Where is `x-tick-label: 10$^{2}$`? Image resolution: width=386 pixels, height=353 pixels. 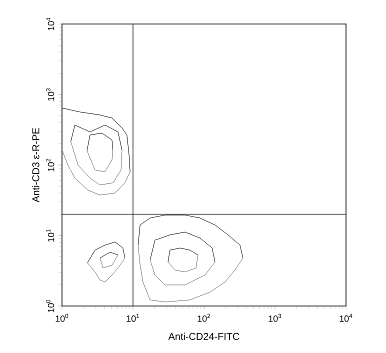 x-tick-label: 10$^{2}$ is located at coordinates (204, 318).